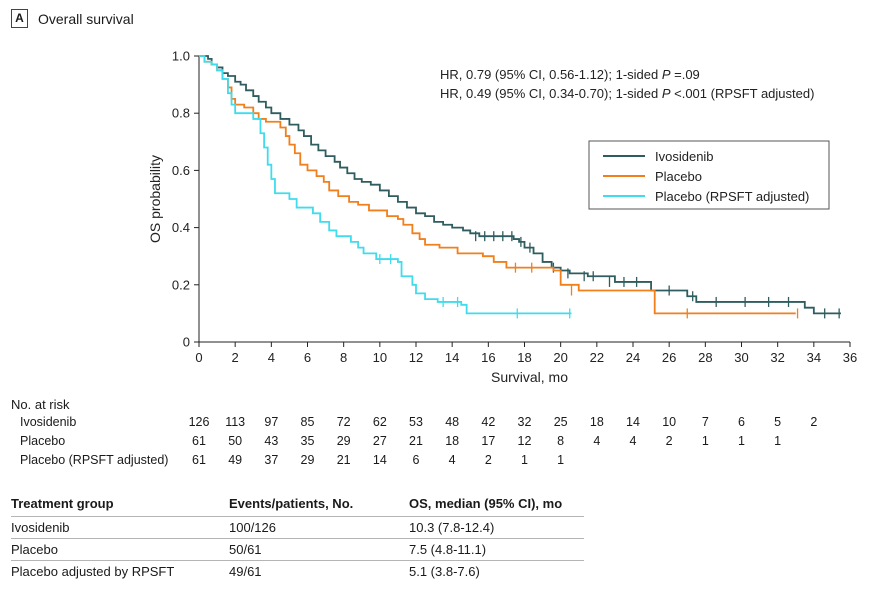  What do you see at coordinates (561, 441) in the screenshot?
I see `risk-count: 8` at bounding box center [561, 441].